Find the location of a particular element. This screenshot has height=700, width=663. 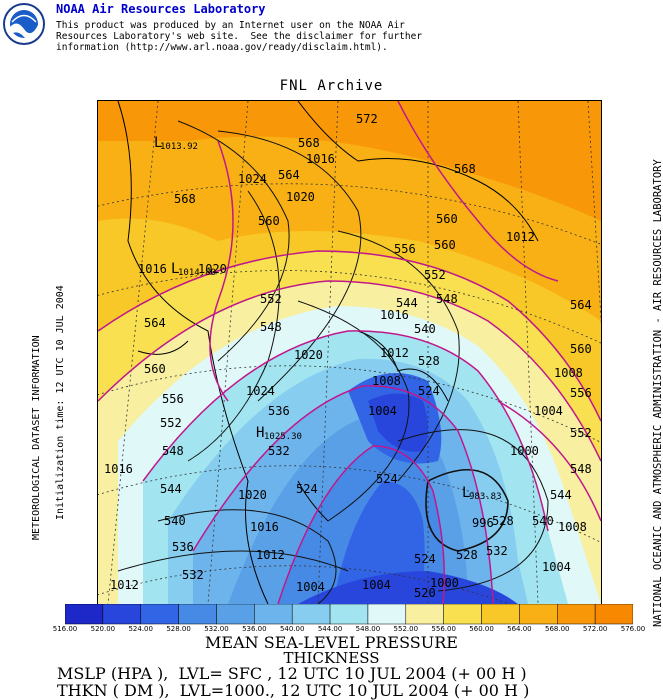

map-title: FNL Archive is located at coordinates (331, 86).